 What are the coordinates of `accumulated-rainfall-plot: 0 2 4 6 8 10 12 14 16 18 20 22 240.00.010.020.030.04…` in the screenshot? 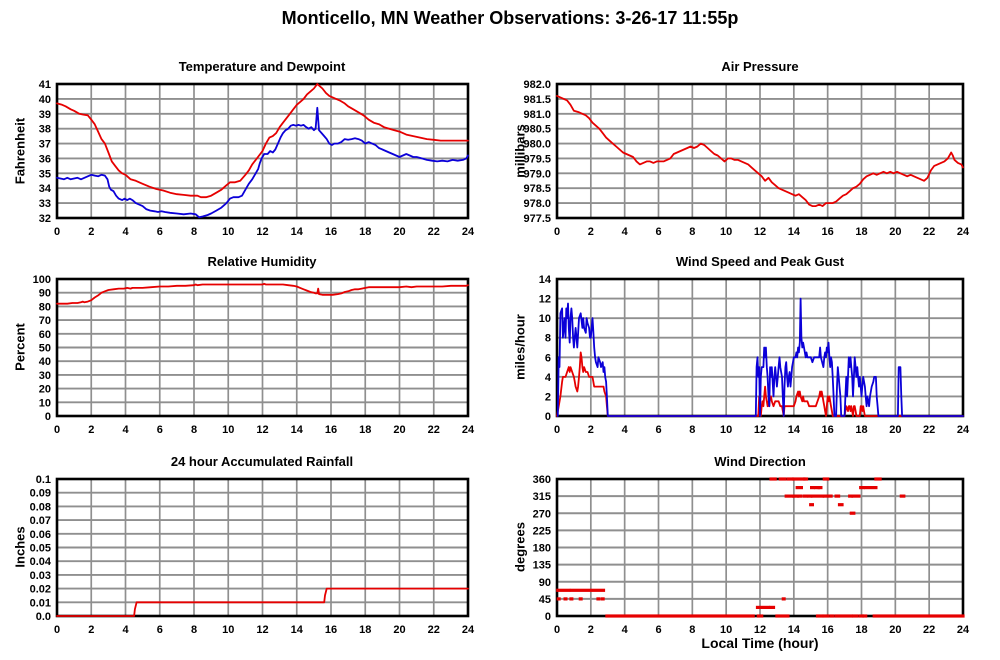 It's located at (252, 555).